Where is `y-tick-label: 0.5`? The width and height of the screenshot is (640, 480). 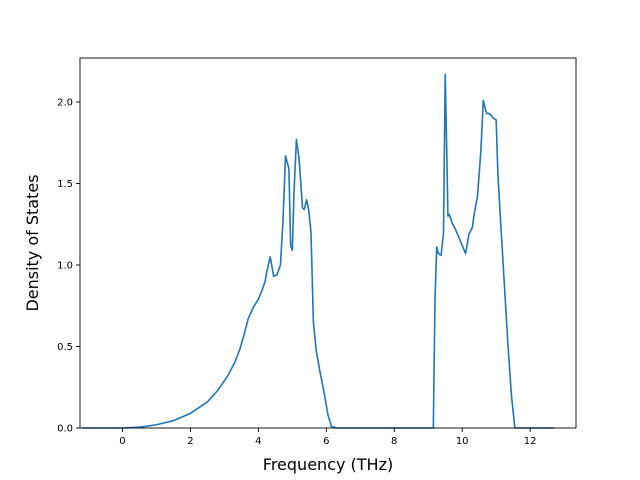 y-tick-label: 0.5 is located at coordinates (65, 347).